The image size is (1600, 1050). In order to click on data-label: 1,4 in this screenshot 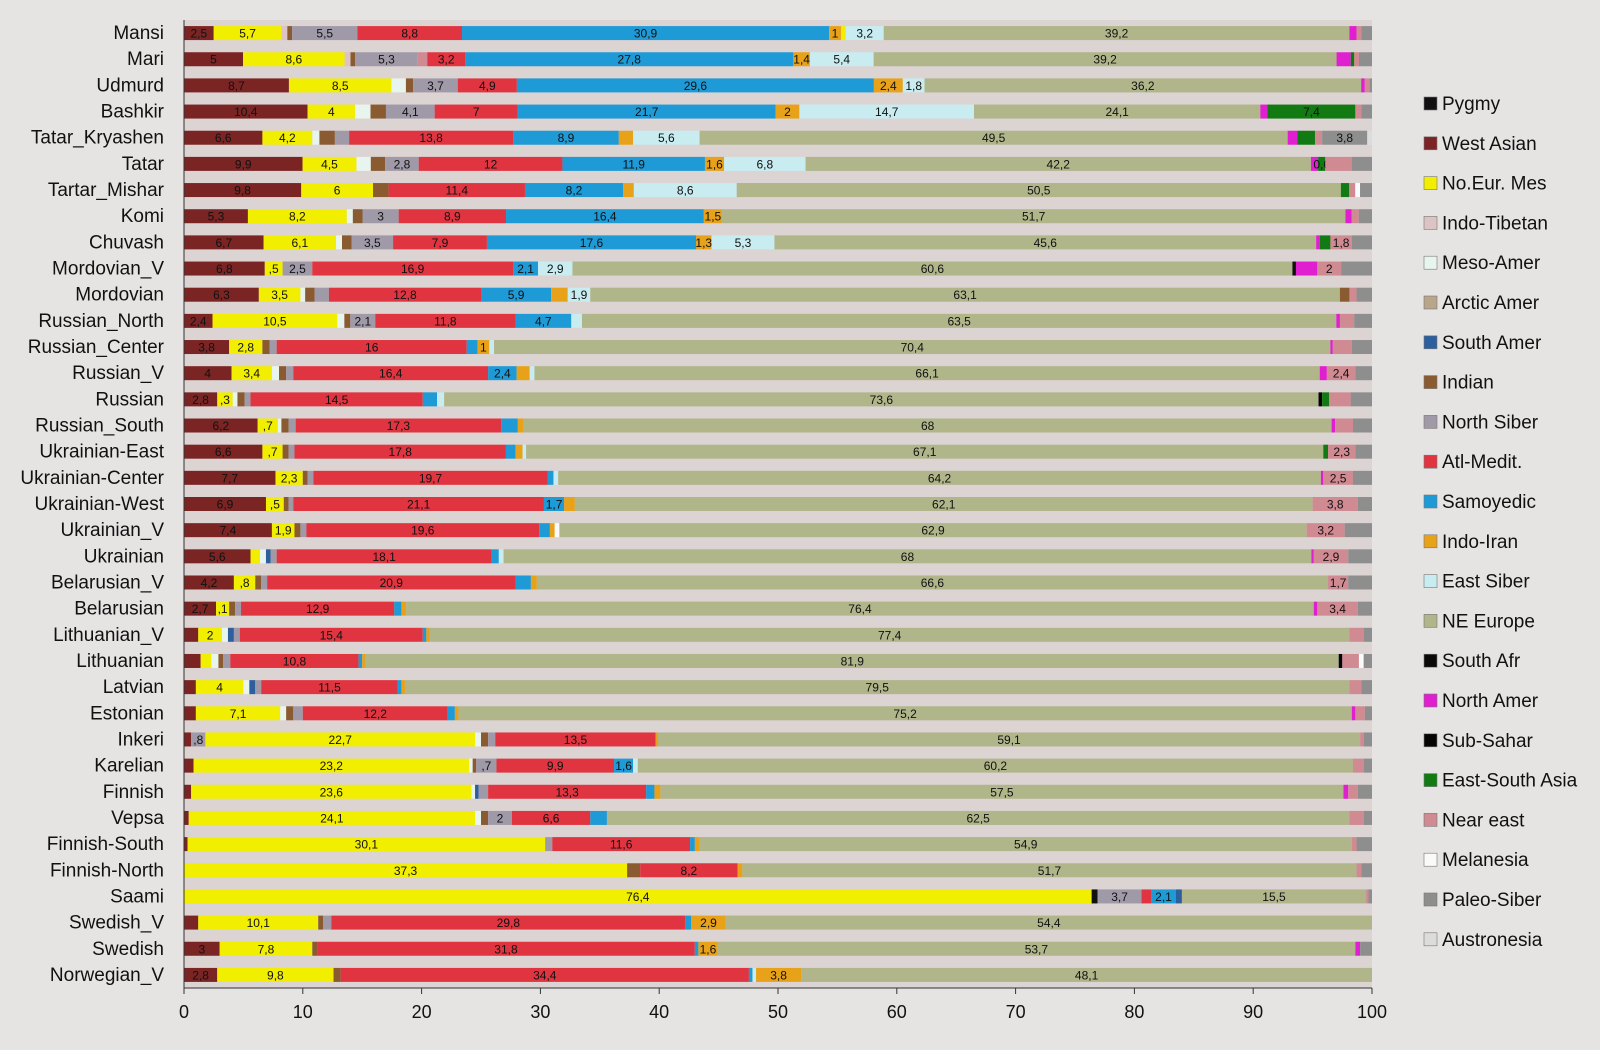, I will do `click(801, 60)`.